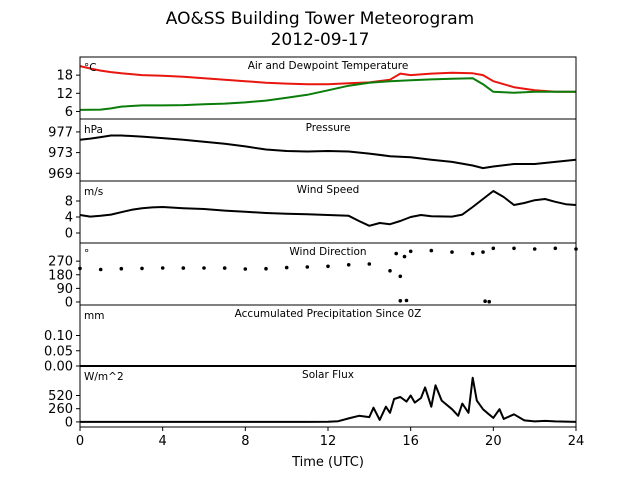 The width and height of the screenshot is (640, 480). What do you see at coordinates (60, 396) in the screenshot?
I see `panel-5-ytick-label-2: 520` at bounding box center [60, 396].